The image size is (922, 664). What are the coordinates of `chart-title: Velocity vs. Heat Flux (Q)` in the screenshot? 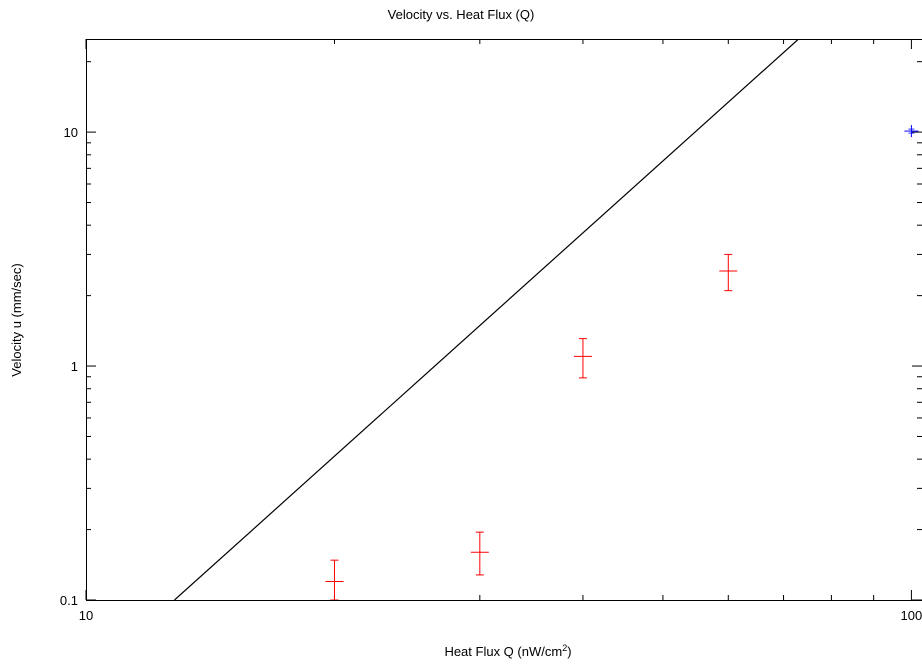 It's located at (461, 14).